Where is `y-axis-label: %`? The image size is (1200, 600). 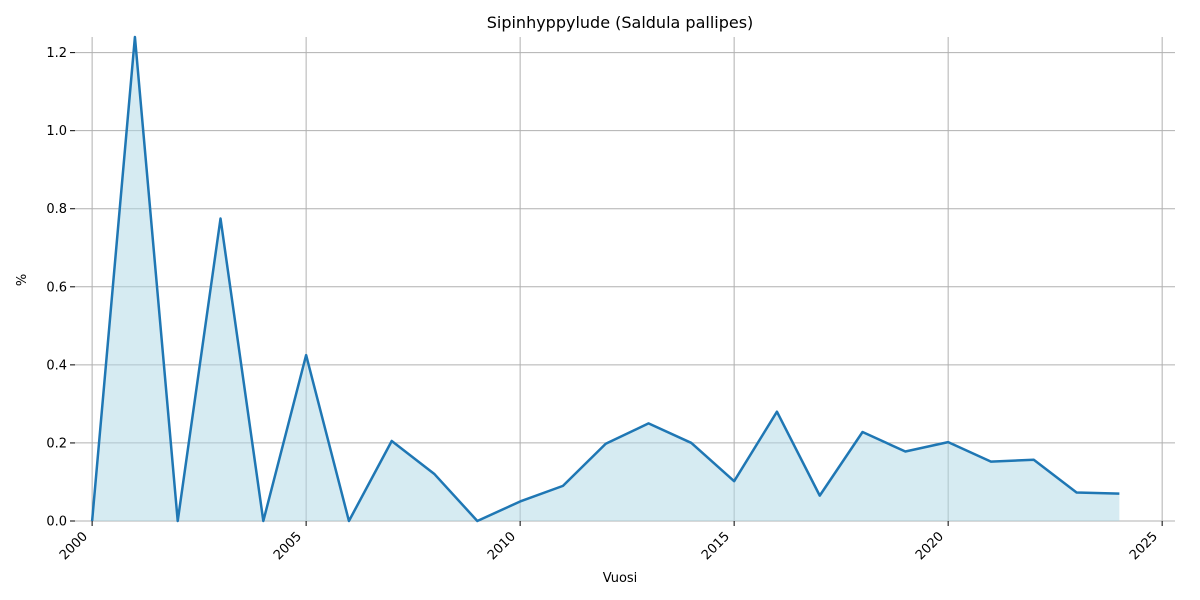
y-axis-label: % is located at coordinates (22, 280).